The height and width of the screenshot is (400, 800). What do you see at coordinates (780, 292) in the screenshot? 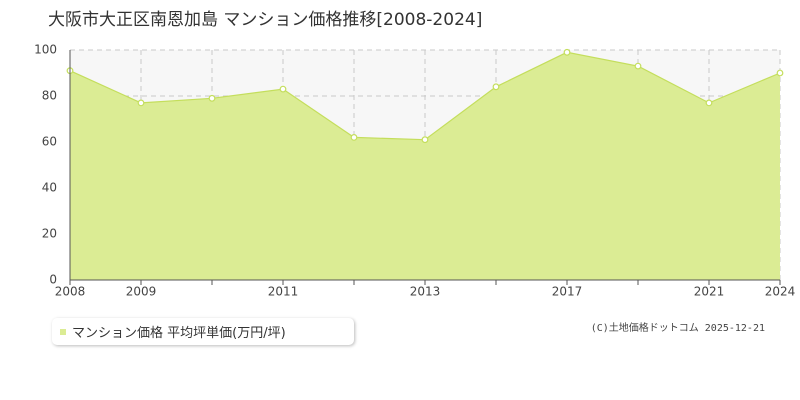
I see `x-tick-label: 2024` at bounding box center [780, 292].